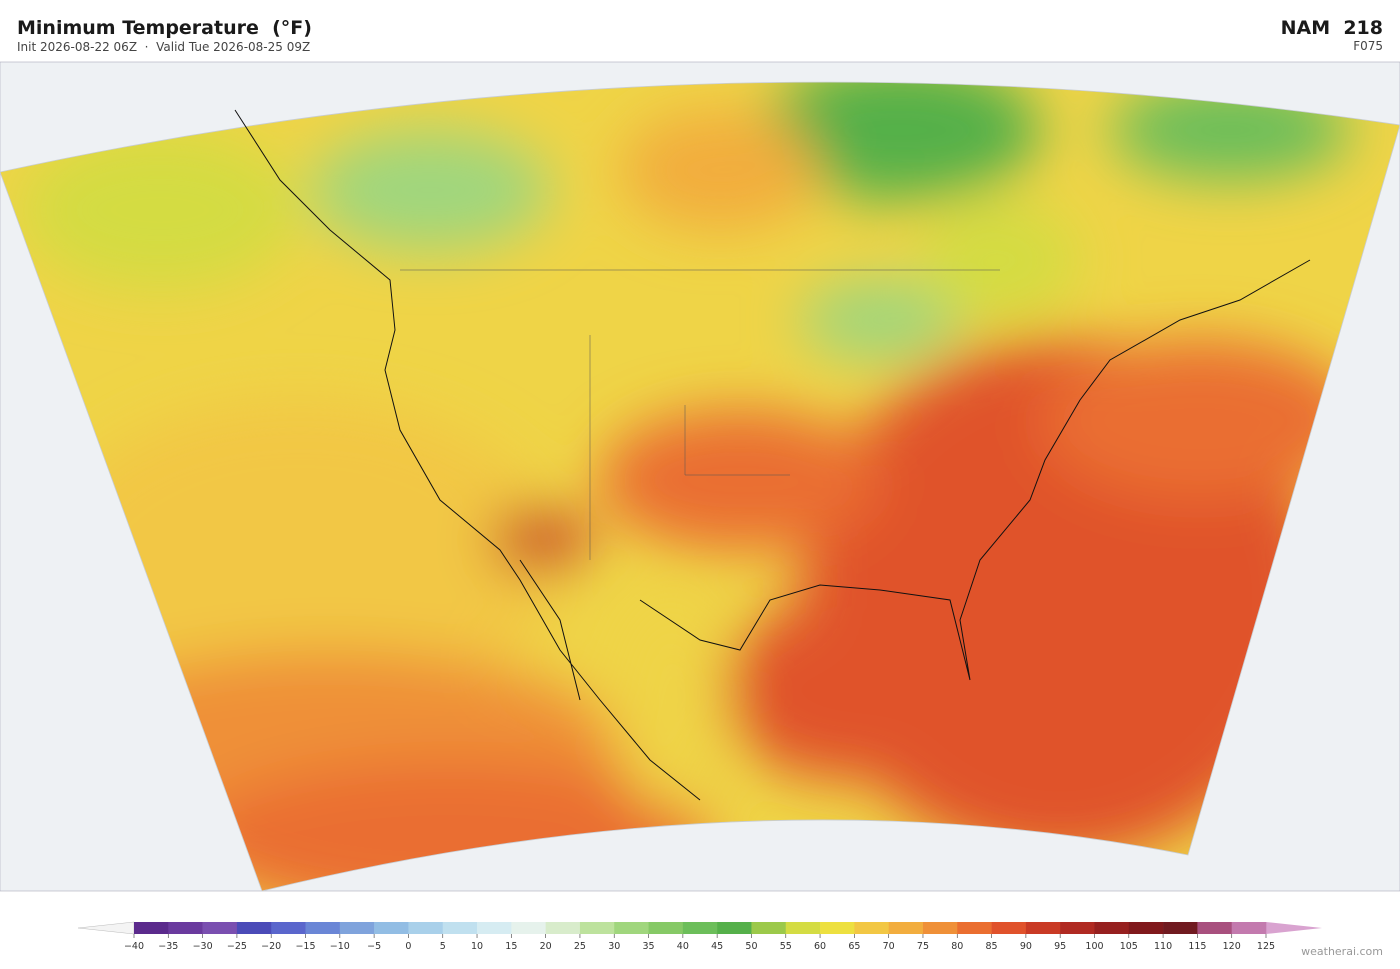 The height and width of the screenshot is (969, 1400). What do you see at coordinates (717, 946) in the screenshot?
I see `colorbar-tick-label: 45` at bounding box center [717, 946].